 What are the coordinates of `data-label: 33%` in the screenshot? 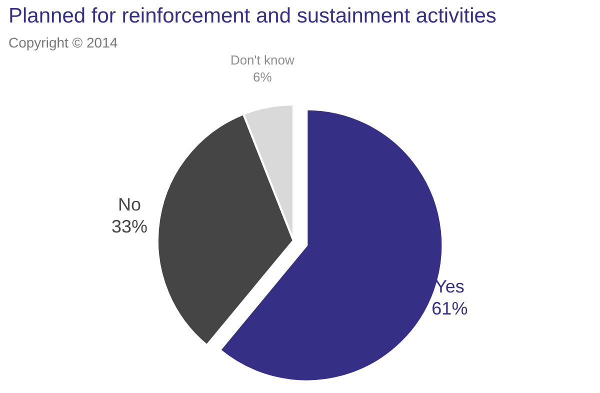 It's located at (130, 226).